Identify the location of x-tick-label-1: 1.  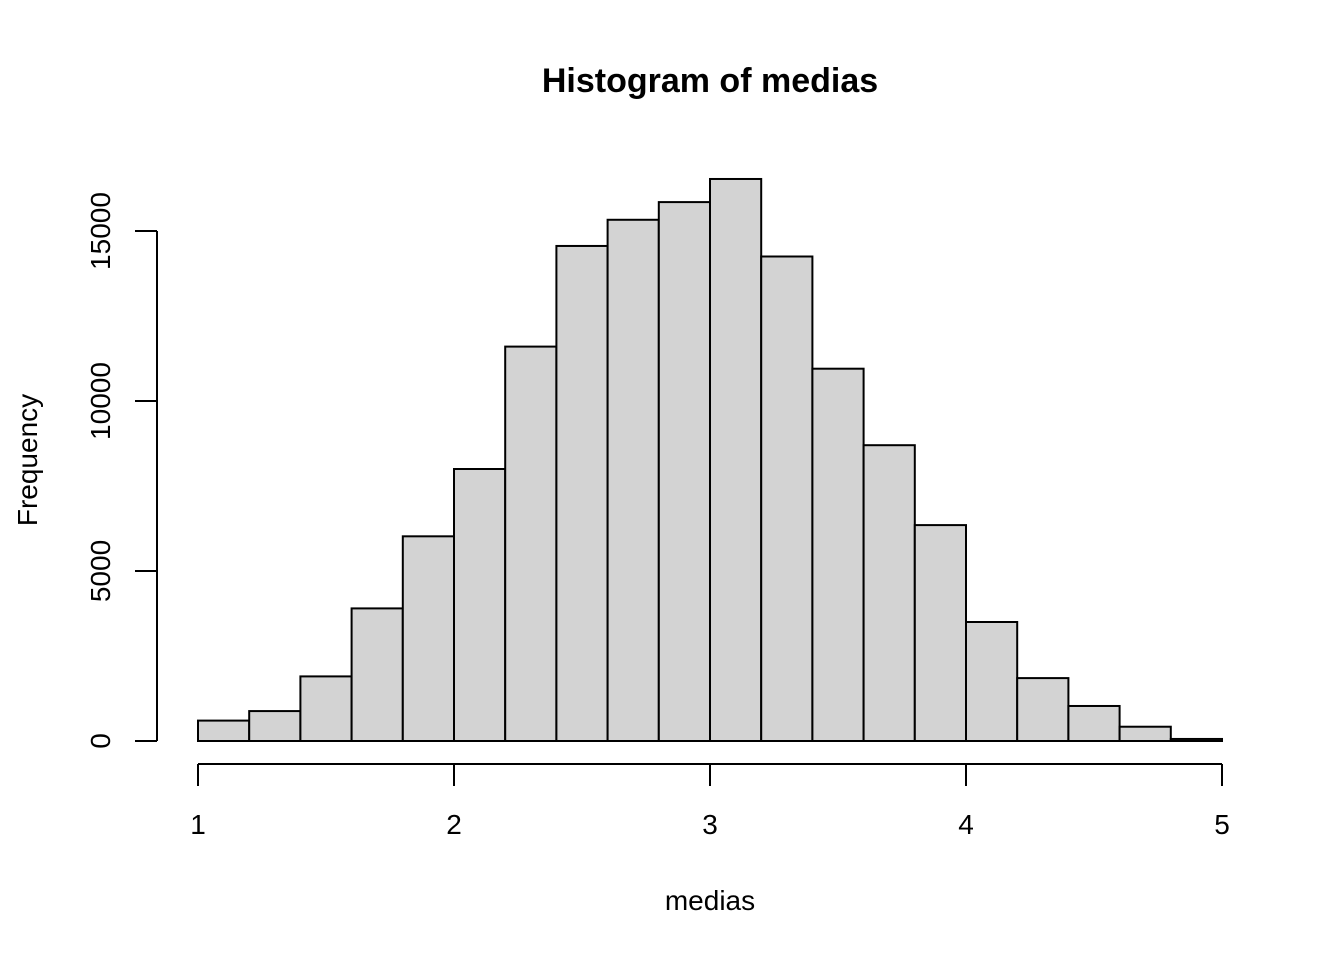
(198, 824).